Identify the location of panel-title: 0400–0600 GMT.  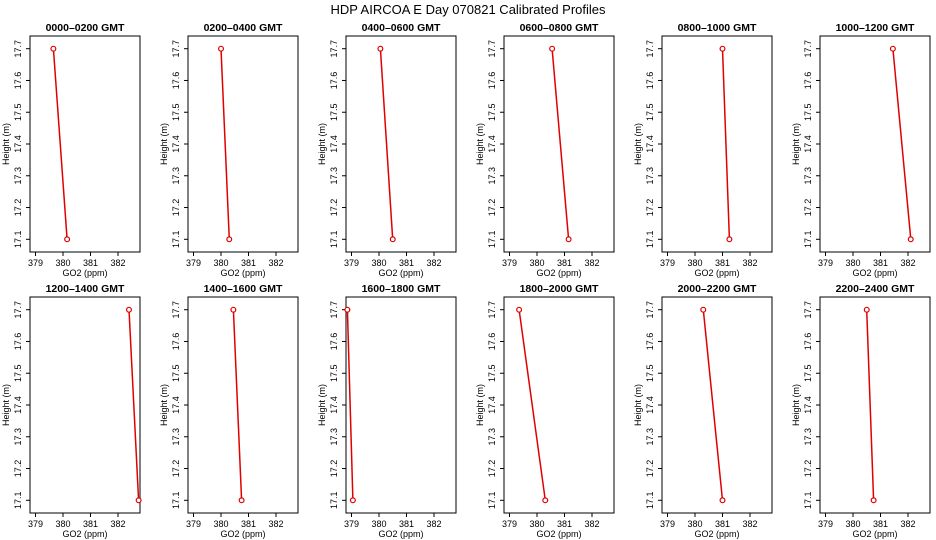
(401, 28).